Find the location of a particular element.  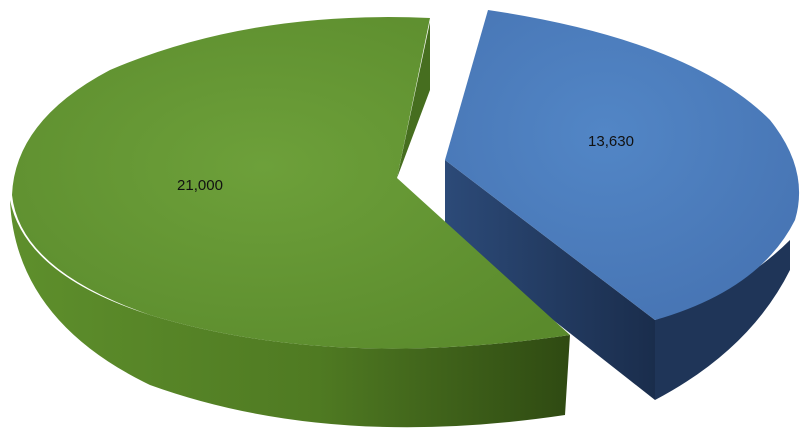

pie-slice-21000-inner-side is located at coordinates (413, 100).